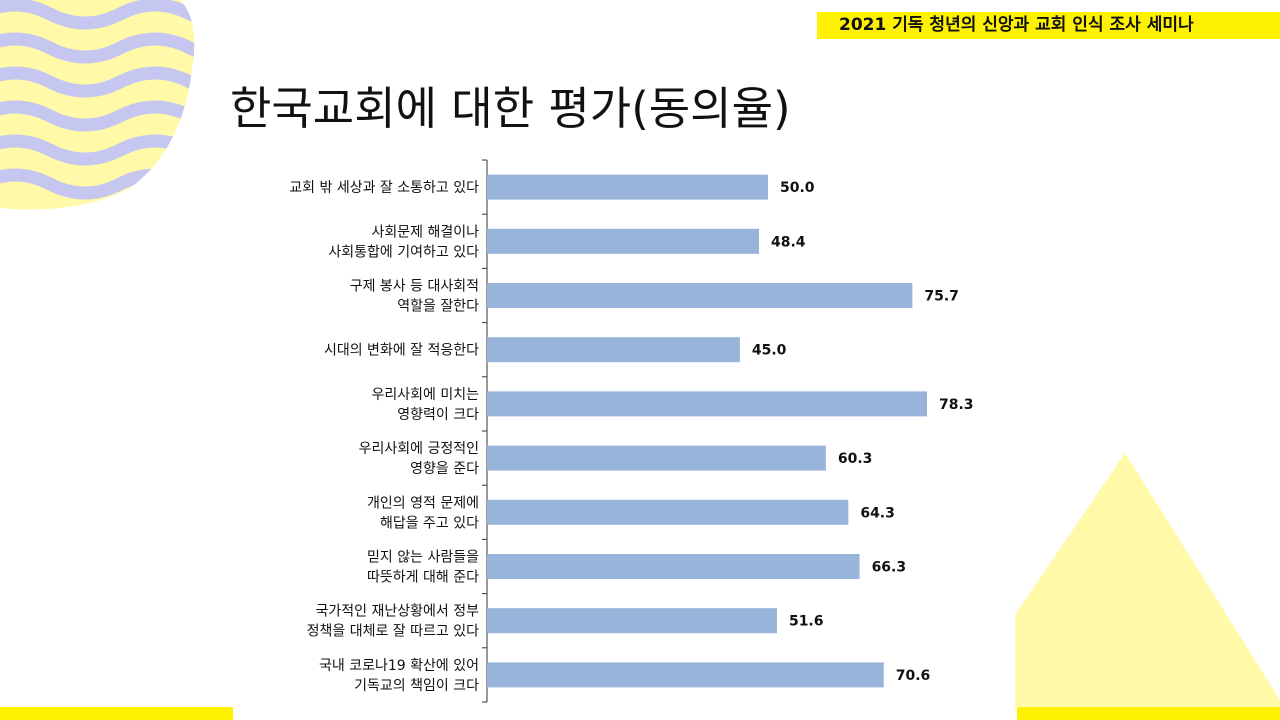  I want to click on category-label: 역할을 잘한다, so click(438, 307).